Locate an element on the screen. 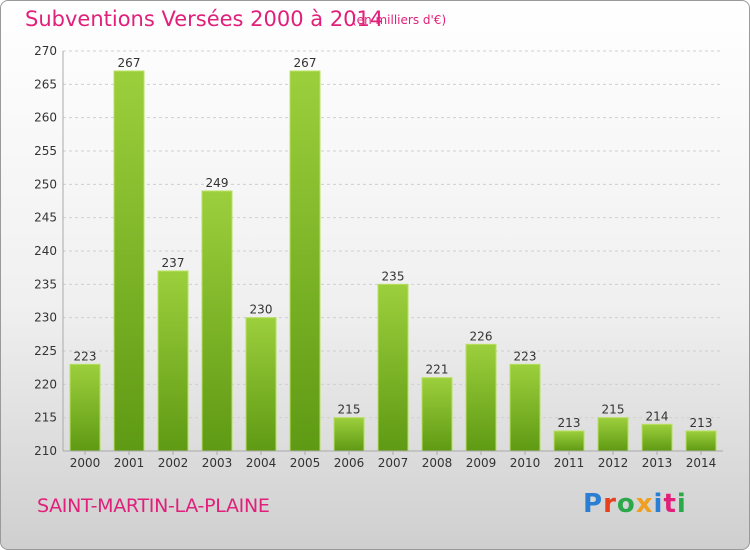 The height and width of the screenshot is (550, 750). y-tick-label: 270 is located at coordinates (45, 51).